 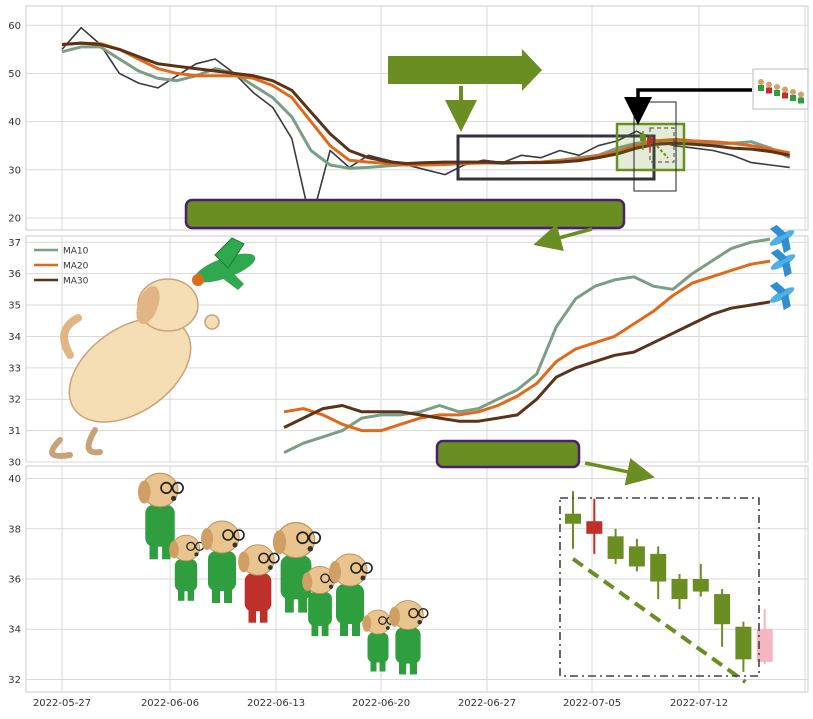 I want to click on legend-label-ma20: MA20, so click(x=76, y=267).